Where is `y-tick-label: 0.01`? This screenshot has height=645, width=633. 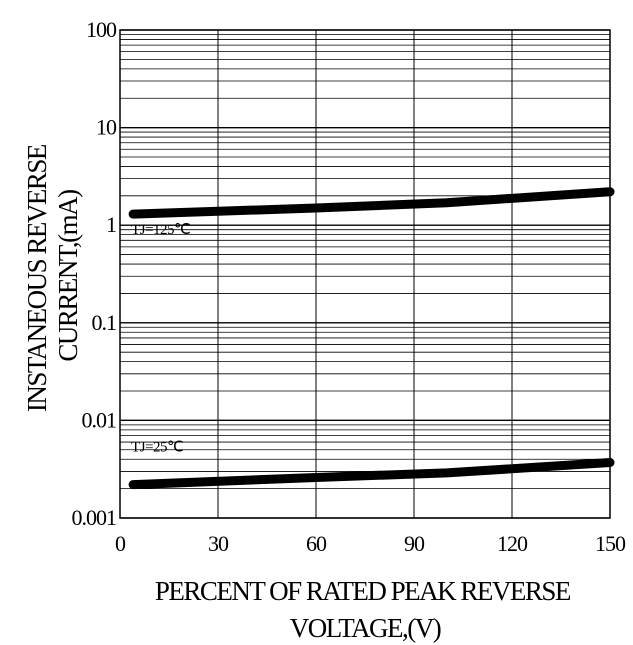 y-tick-label: 0.01 is located at coordinates (99, 419).